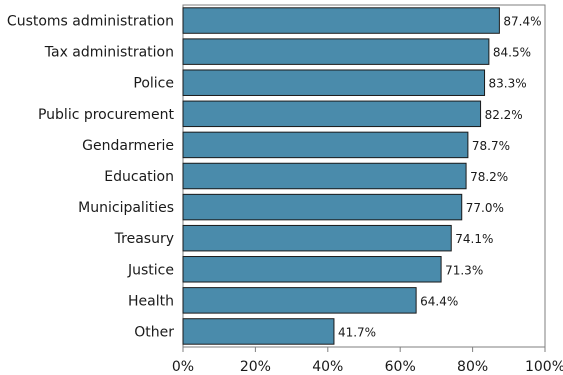  I want to click on category-label: Customs administration, so click(90, 22).